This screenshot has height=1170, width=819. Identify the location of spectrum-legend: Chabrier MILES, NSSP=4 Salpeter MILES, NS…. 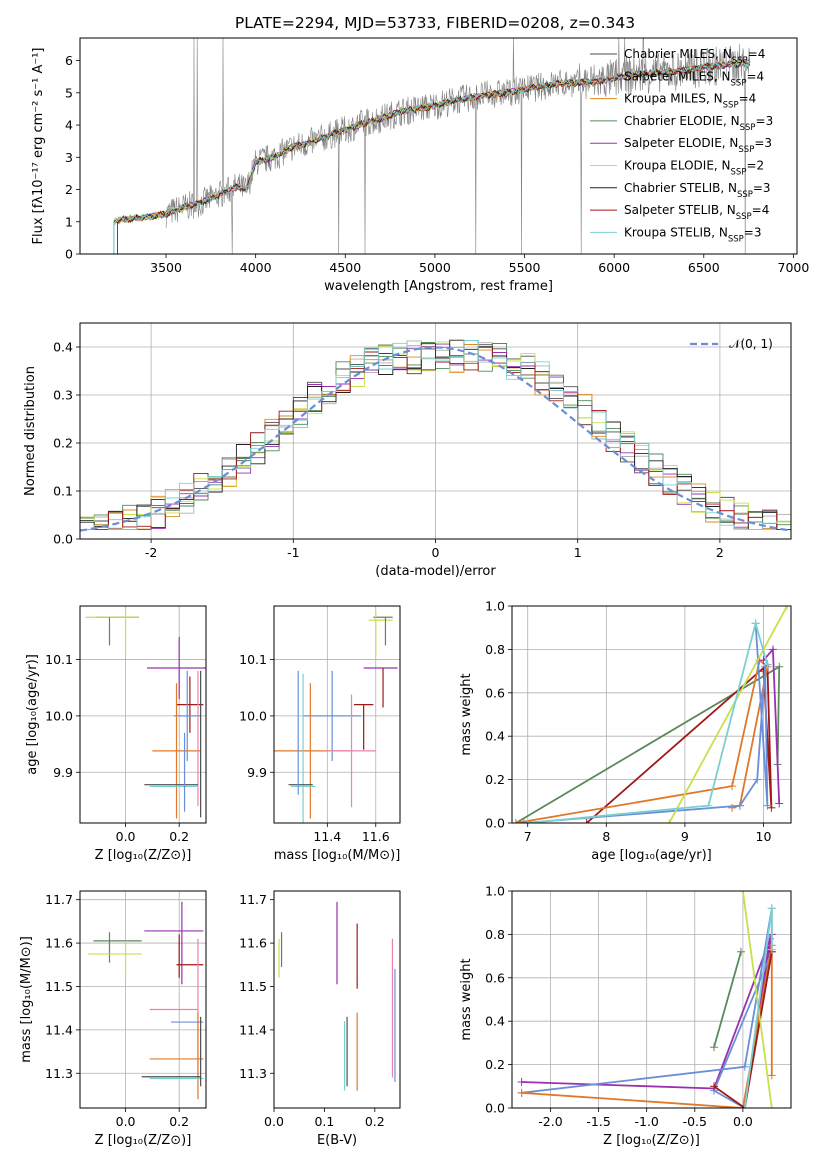
(681, 145).